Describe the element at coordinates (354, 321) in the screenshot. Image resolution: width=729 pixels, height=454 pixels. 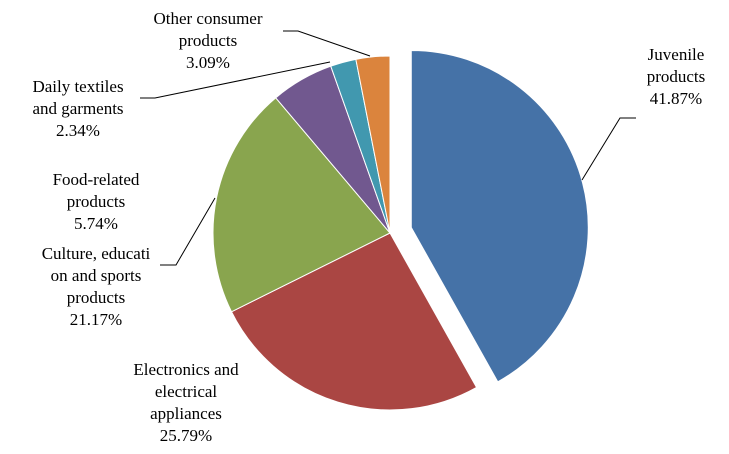
I see `pie-slice-electronics` at that location.